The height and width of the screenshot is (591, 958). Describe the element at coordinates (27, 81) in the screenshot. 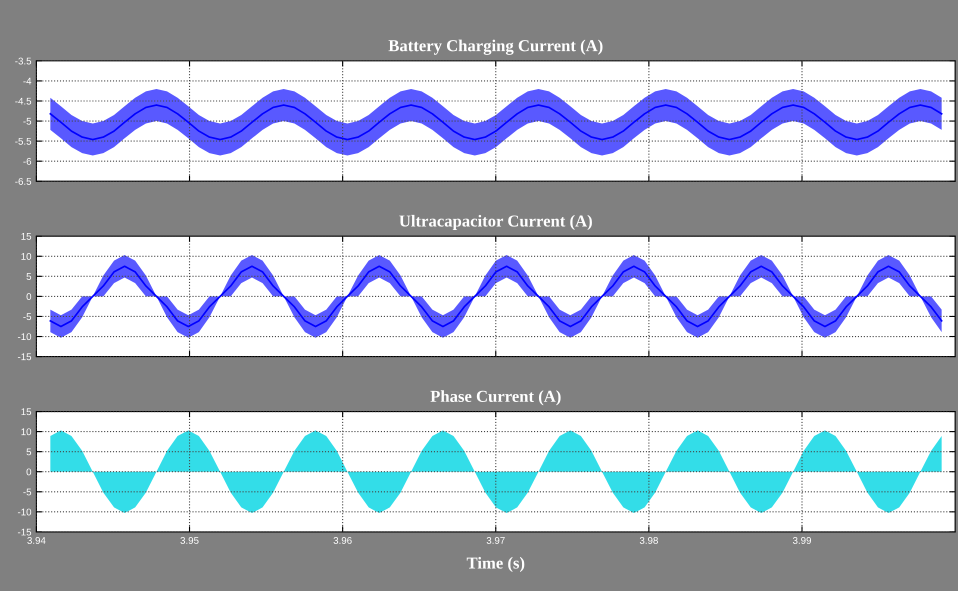

I see `y-tick-label: -4` at that location.